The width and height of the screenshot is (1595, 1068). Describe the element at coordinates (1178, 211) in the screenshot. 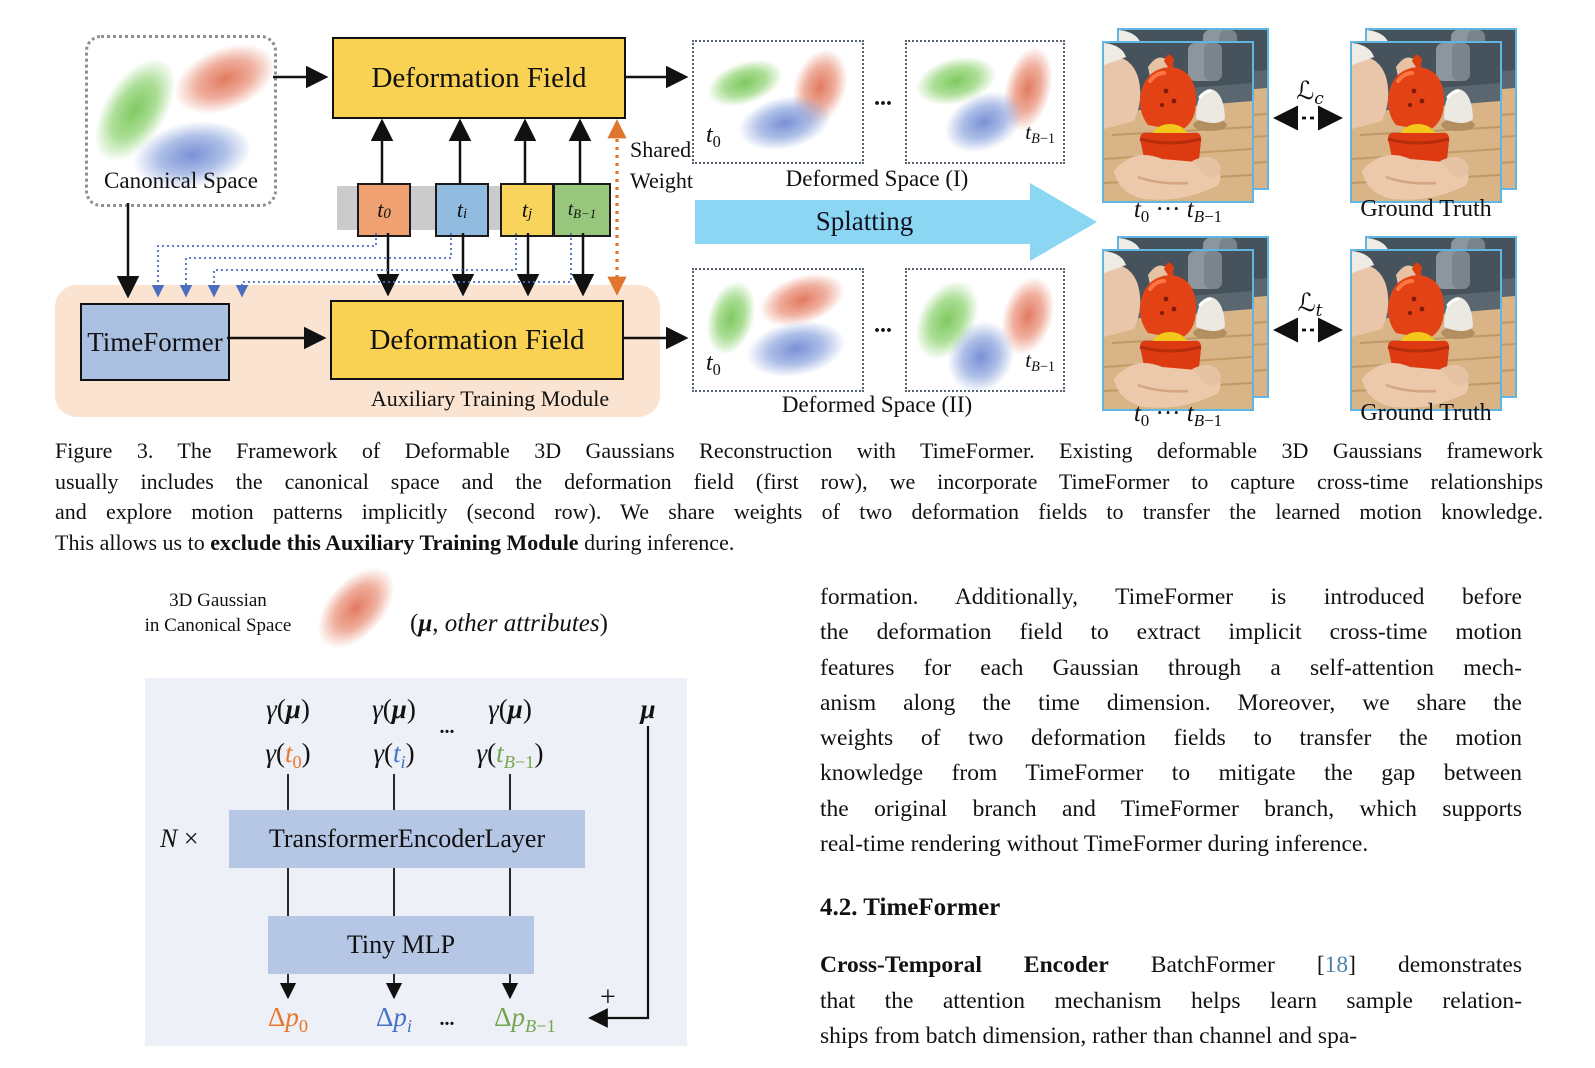

I see `rendered-range-label-row1: t0 ··· tB−1` at that location.